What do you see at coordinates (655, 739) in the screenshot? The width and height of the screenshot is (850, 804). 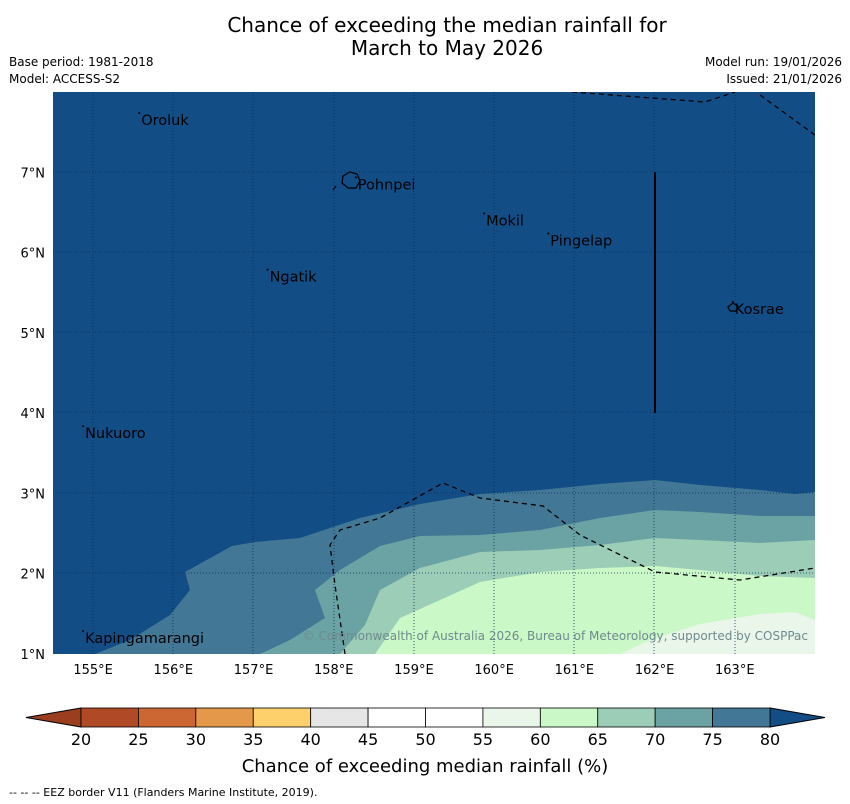 I see `colorbar-tick-label: 70` at bounding box center [655, 739].